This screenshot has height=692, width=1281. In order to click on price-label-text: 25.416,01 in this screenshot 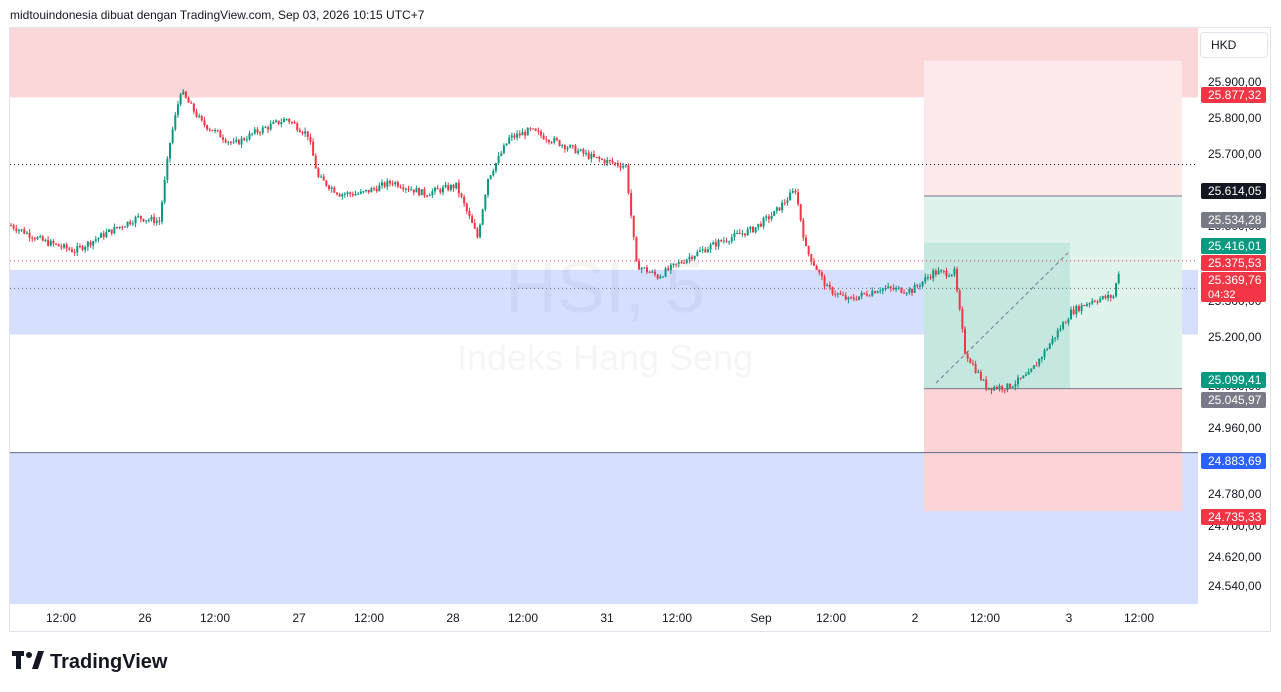, I will do `click(1235, 246)`.